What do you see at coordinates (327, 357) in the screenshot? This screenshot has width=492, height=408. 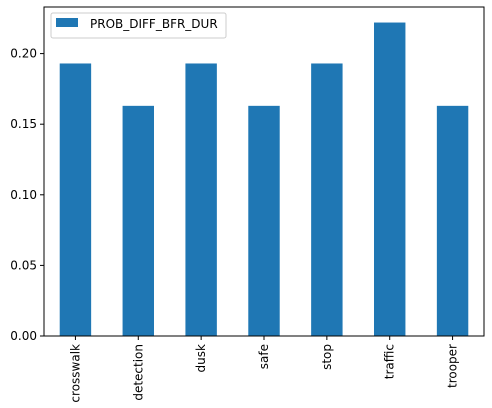 I see `x-tick-label-stop: stop` at bounding box center [327, 357].